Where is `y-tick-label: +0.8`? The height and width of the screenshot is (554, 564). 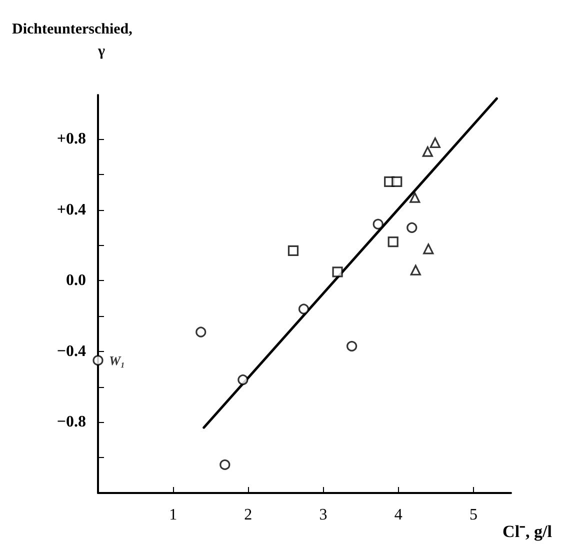 y-tick-label: +0.8 is located at coordinates (71, 139).